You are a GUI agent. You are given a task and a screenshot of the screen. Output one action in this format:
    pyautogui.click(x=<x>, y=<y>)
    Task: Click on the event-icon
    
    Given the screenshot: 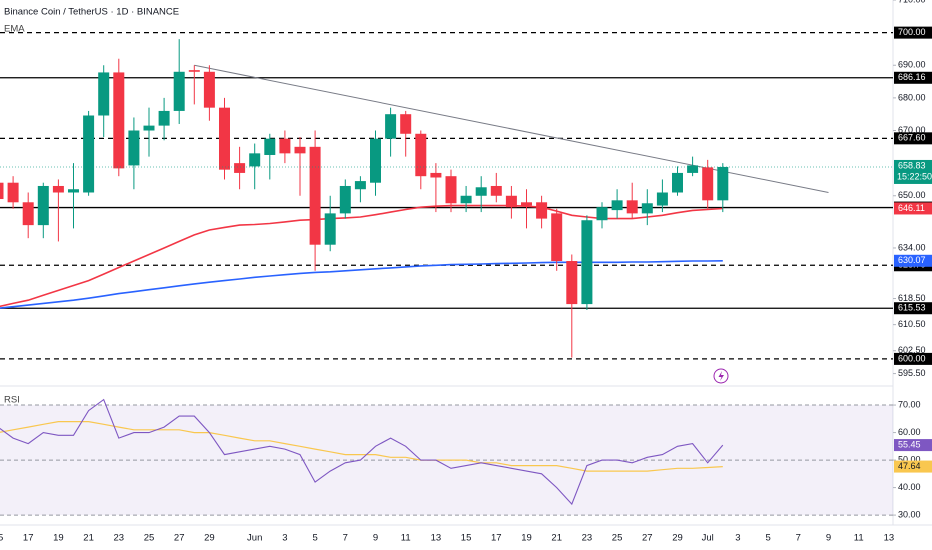 What is the action you would take?
    pyautogui.click(x=721, y=376)
    